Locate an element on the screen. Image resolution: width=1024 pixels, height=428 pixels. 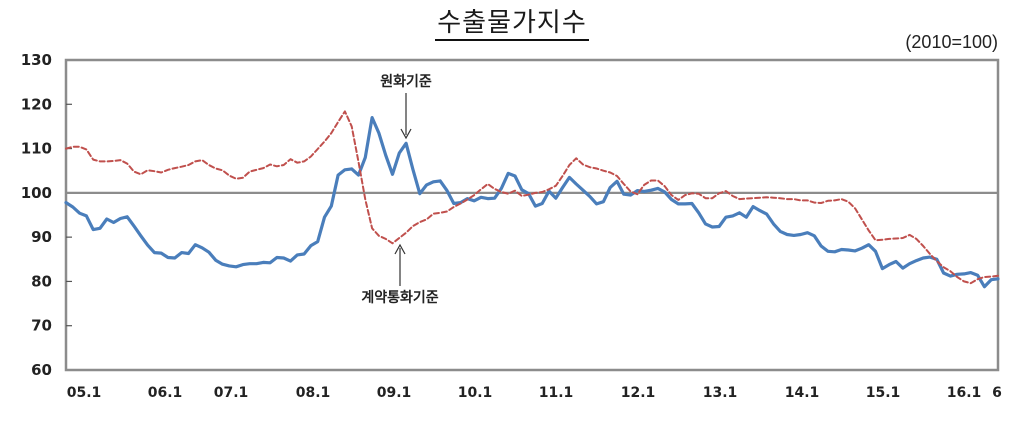
chart-title: 수출물가지수 is located at coordinates (512, 21).